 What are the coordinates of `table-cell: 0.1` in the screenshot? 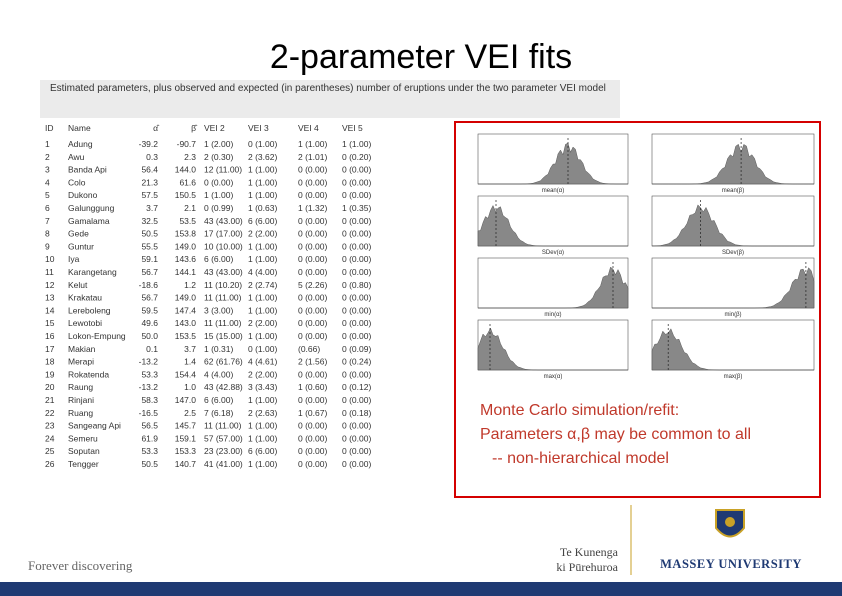 It's located at (152, 349).